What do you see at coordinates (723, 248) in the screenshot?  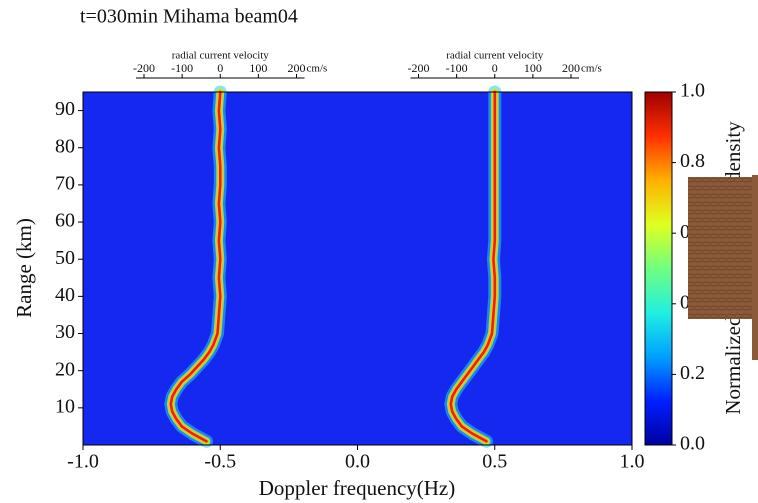 I see `occluding-patch` at bounding box center [723, 248].